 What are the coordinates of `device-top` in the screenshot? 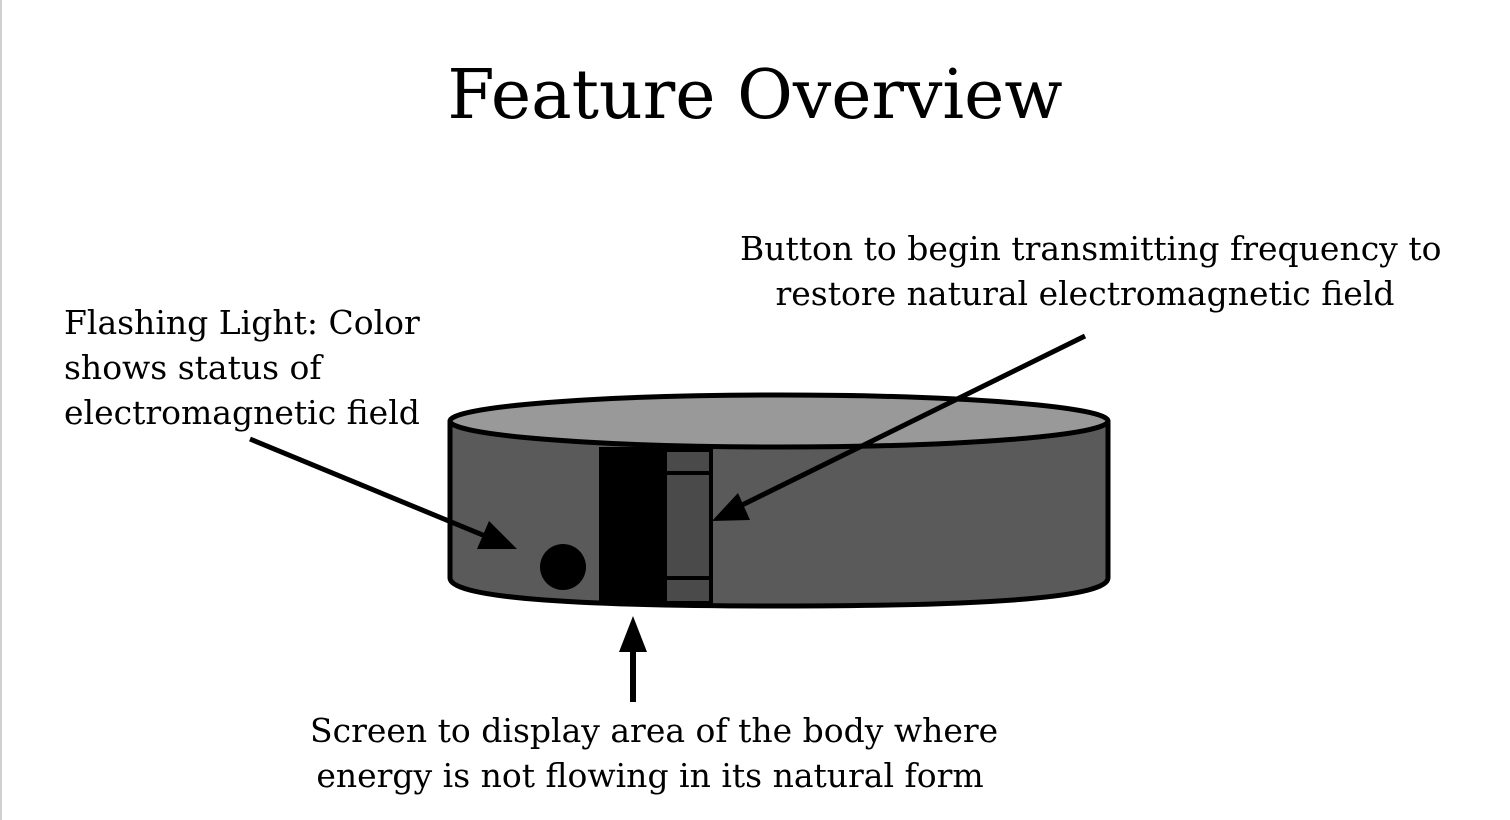 It's located at (779, 421).